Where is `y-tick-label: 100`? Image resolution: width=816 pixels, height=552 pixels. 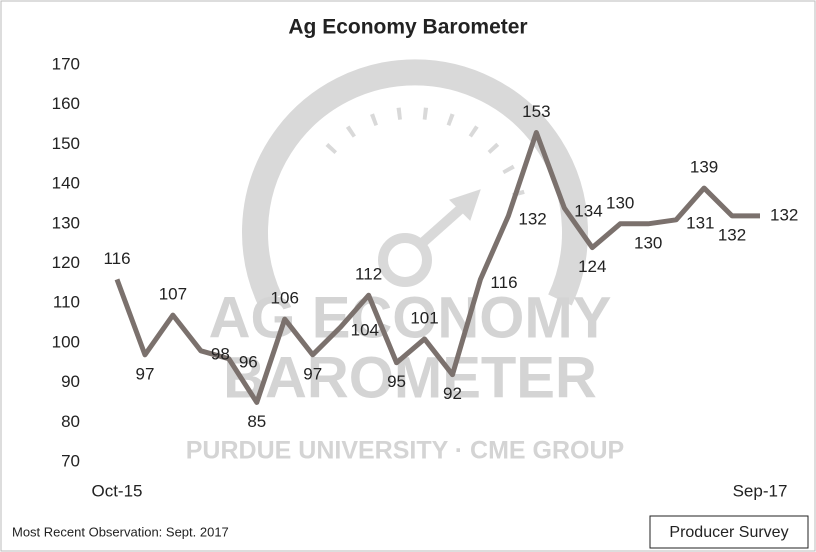 y-tick-label: 100 is located at coordinates (66, 341).